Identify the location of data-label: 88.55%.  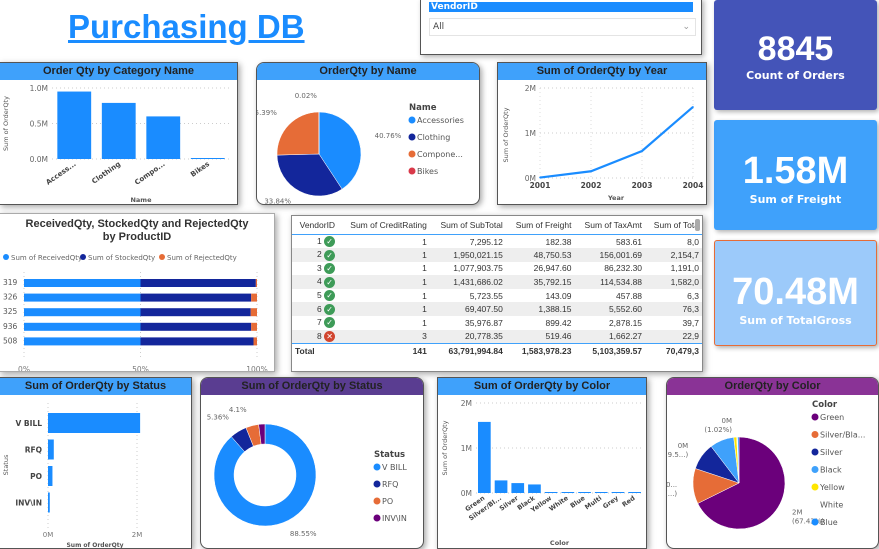
(303, 534).